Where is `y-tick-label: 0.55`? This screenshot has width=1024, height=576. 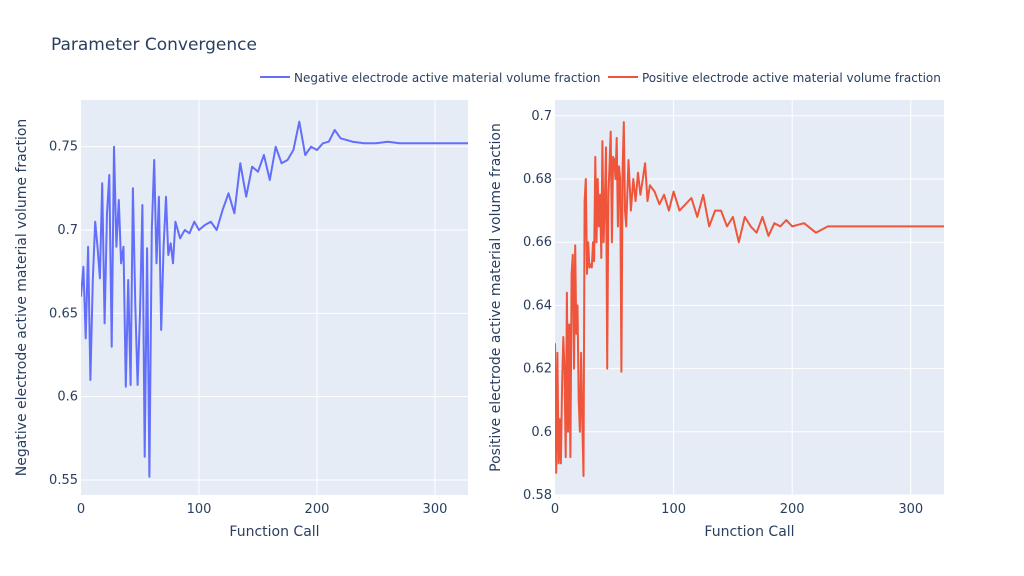 y-tick-label: 0.55 is located at coordinates (63, 480).